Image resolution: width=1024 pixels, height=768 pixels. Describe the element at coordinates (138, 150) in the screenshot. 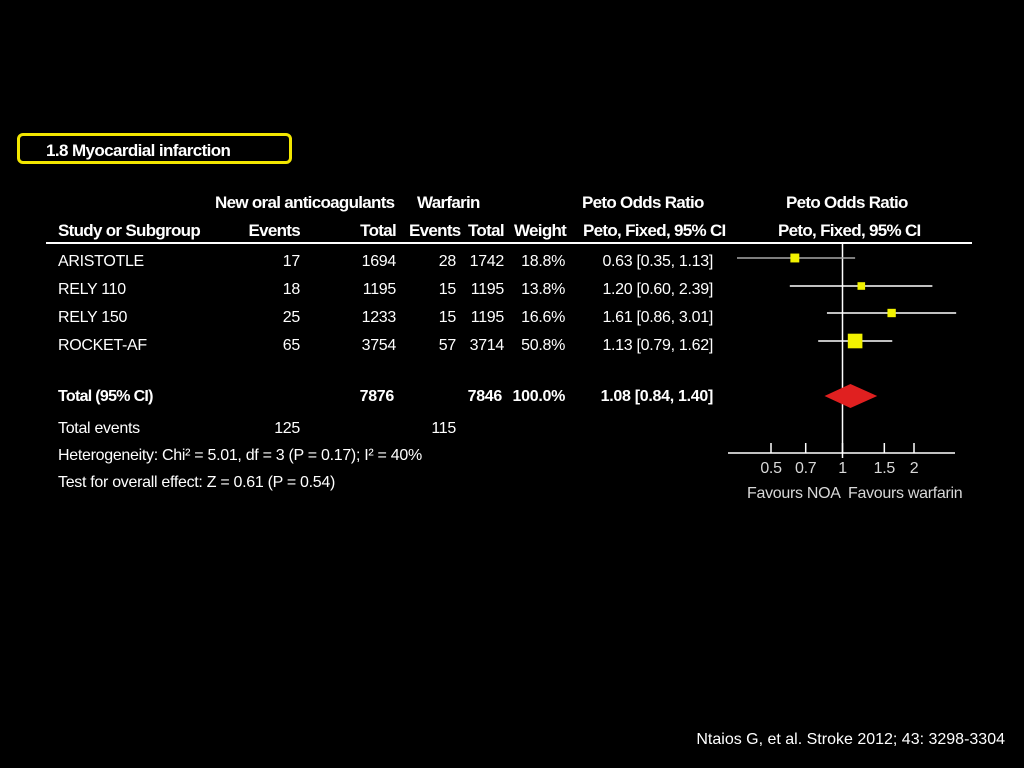

I see `chart-title: 1.8 Myocardial infarction` at that location.